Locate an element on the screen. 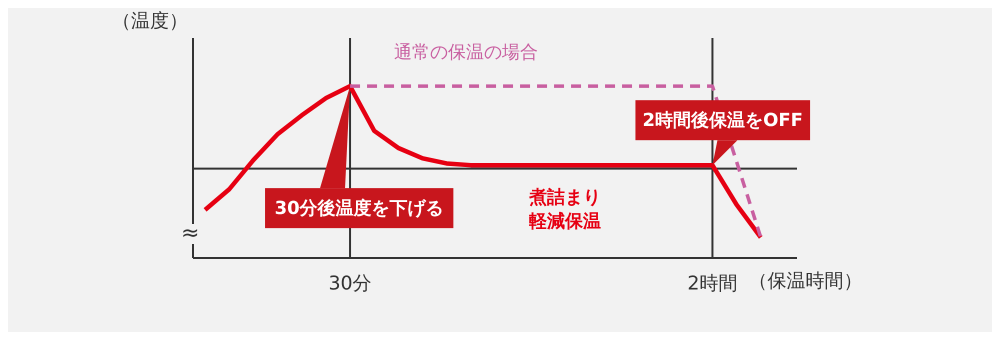 Image resolution: width=1000 pixels, height=340 pixels. series-label: 煮詰まり軽減保温 is located at coordinates (565, 209).